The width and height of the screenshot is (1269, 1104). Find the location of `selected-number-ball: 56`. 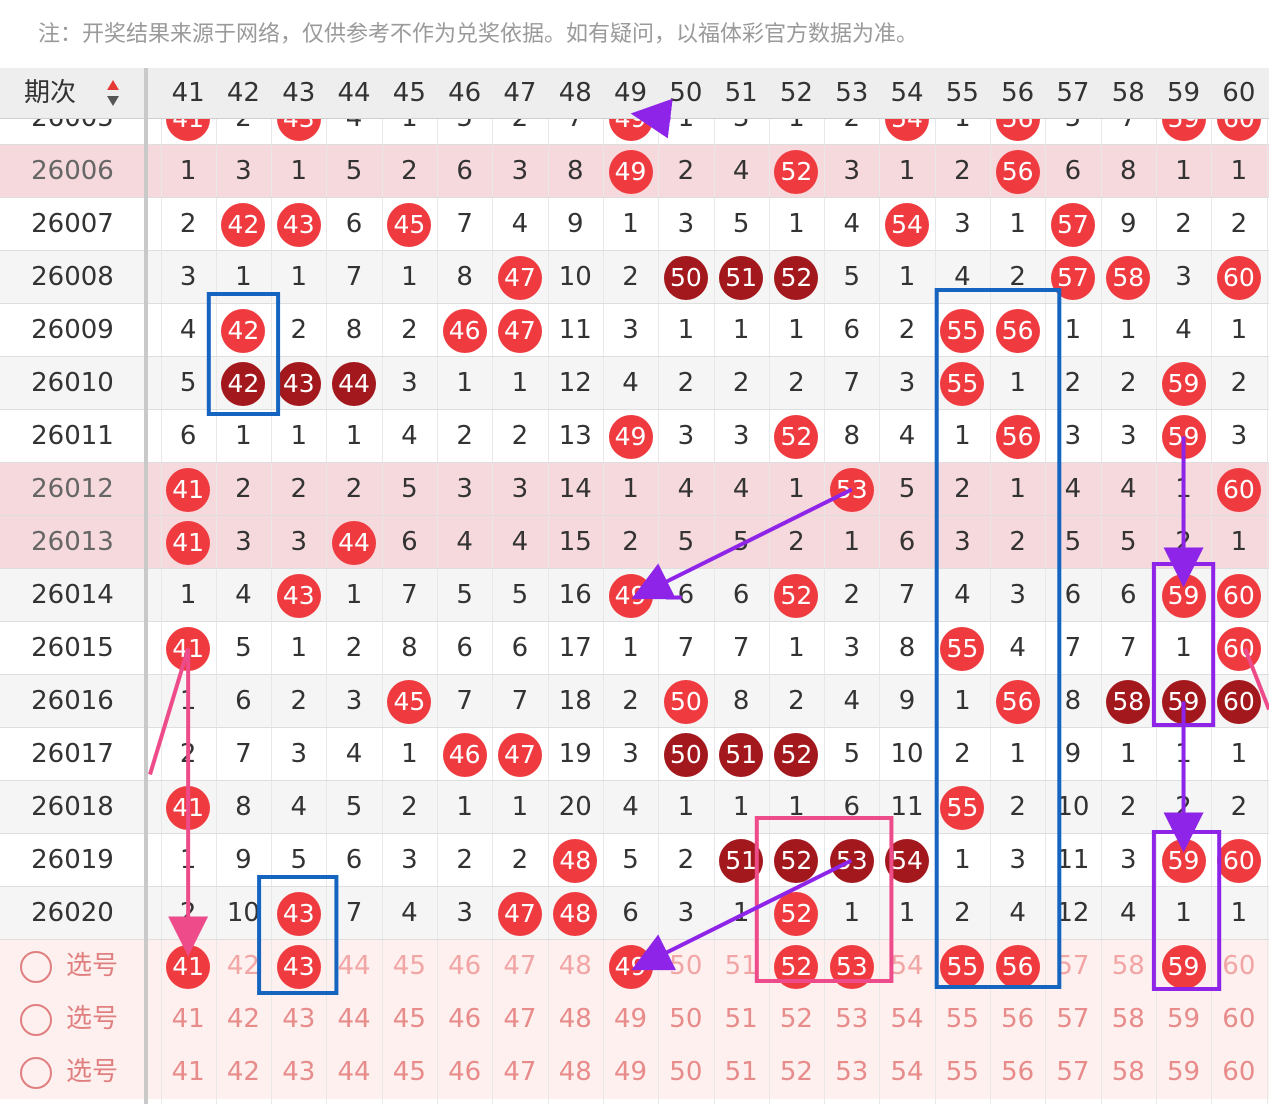

selected-number-ball: 56 is located at coordinates (1017, 966).